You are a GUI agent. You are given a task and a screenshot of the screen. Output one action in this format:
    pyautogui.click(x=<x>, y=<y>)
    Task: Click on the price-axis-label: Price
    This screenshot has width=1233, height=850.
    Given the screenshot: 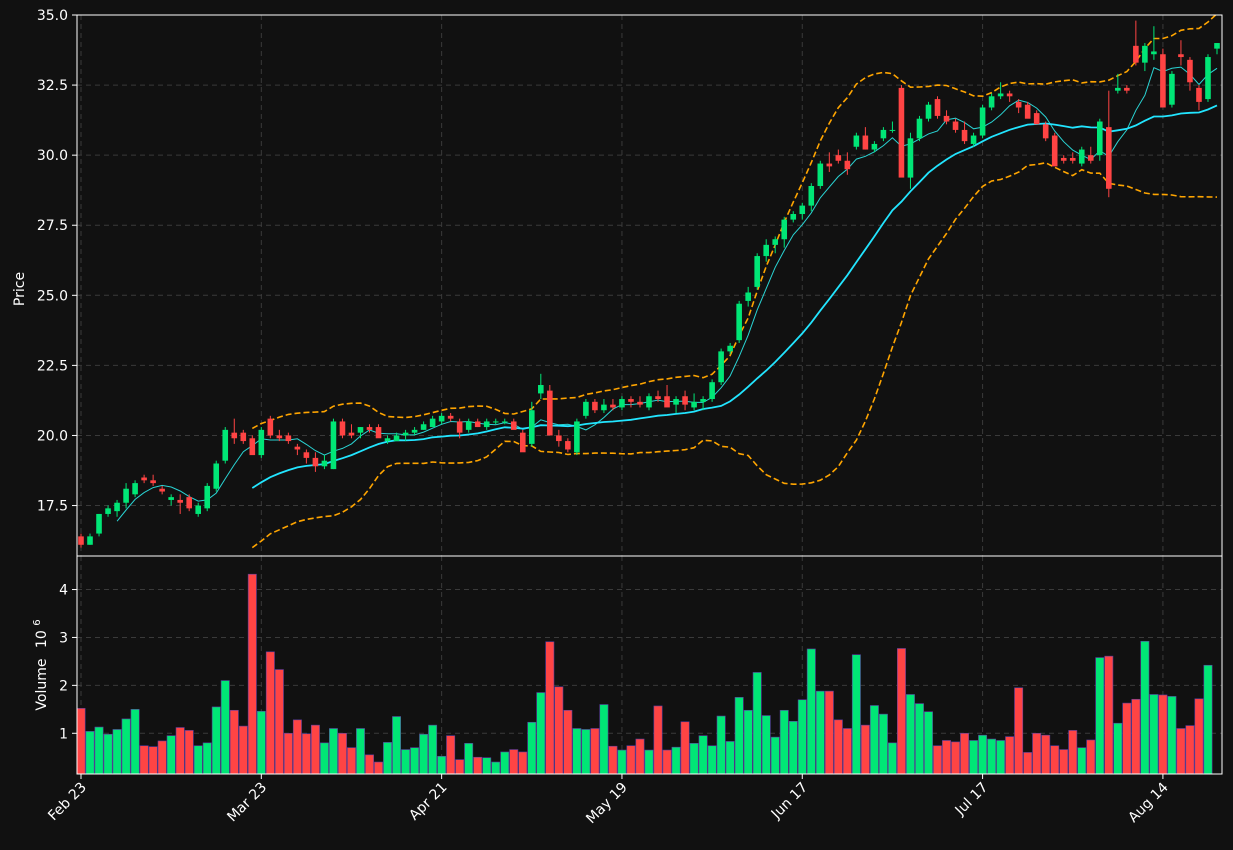 What is the action you would take?
    pyautogui.click(x=20, y=289)
    